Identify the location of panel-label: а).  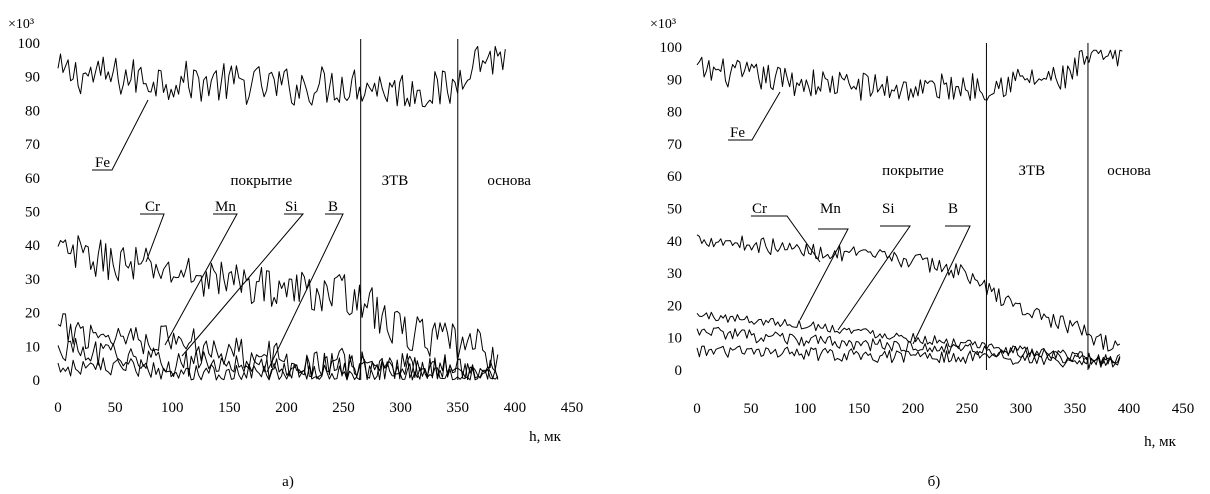
(288, 482).